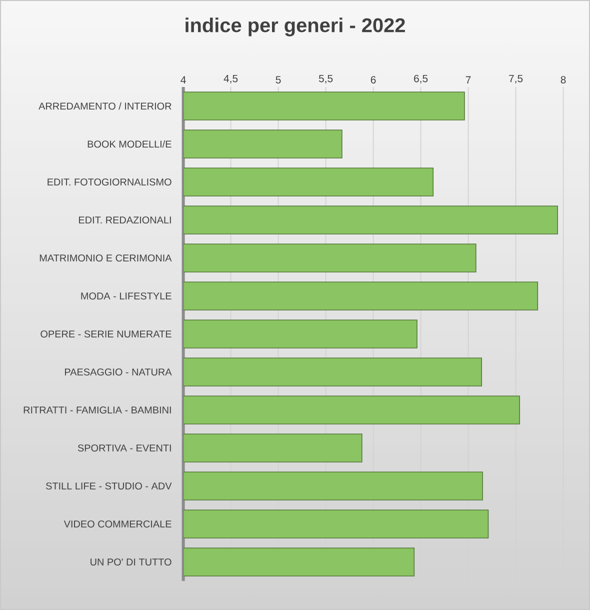  What do you see at coordinates (516, 79) in the screenshot?
I see `x-tick-label: 7,5` at bounding box center [516, 79].